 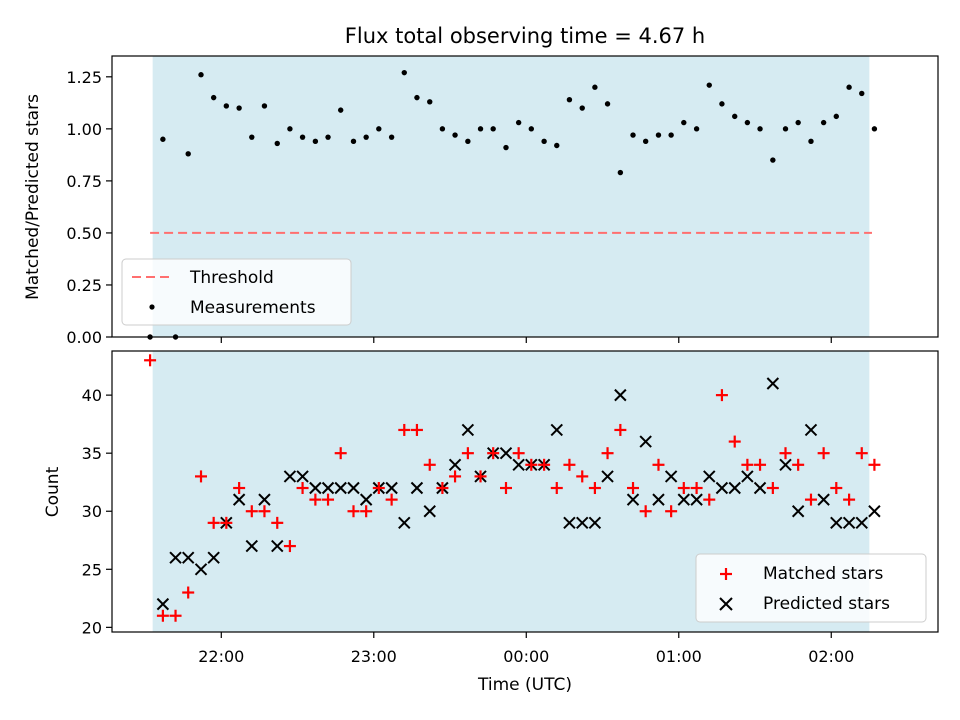 I want to click on top-y-tick-label: 0.00, so click(x=84, y=337).